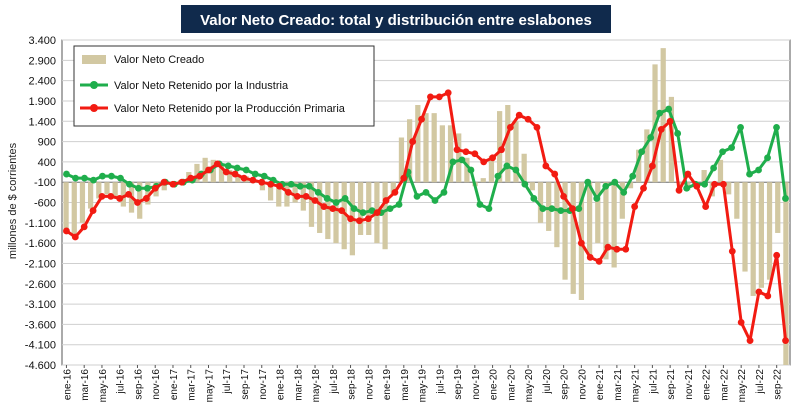 Image resolution: width=800 pixels, height=414 pixels. I want to click on x-tick-label: ene-19, so click(387, 385).